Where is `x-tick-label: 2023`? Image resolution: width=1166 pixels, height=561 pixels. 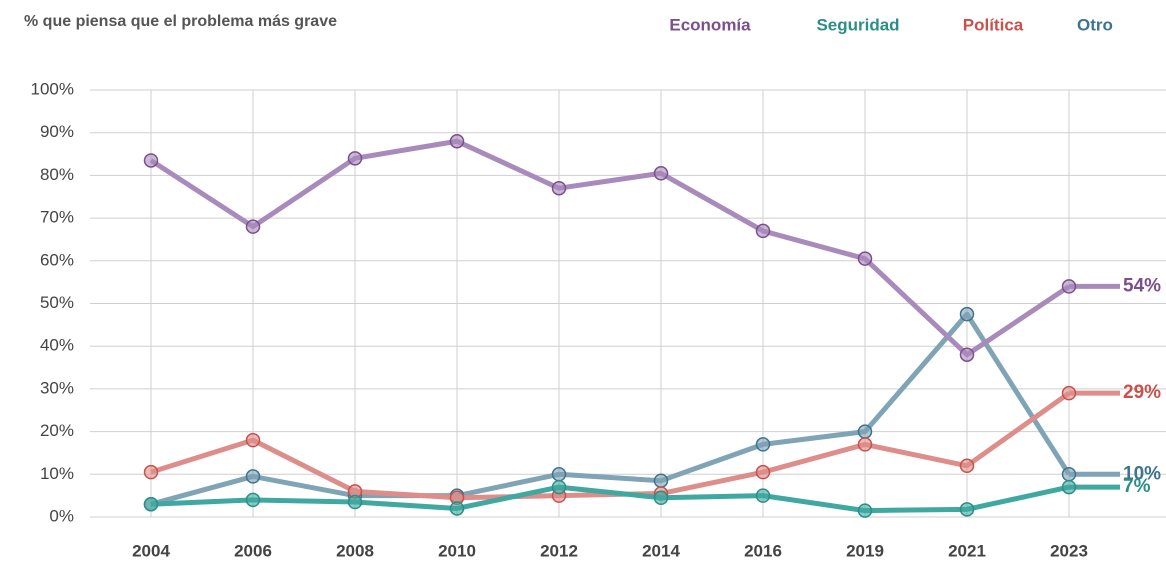
x-tick-label: 2023 is located at coordinates (1069, 550).